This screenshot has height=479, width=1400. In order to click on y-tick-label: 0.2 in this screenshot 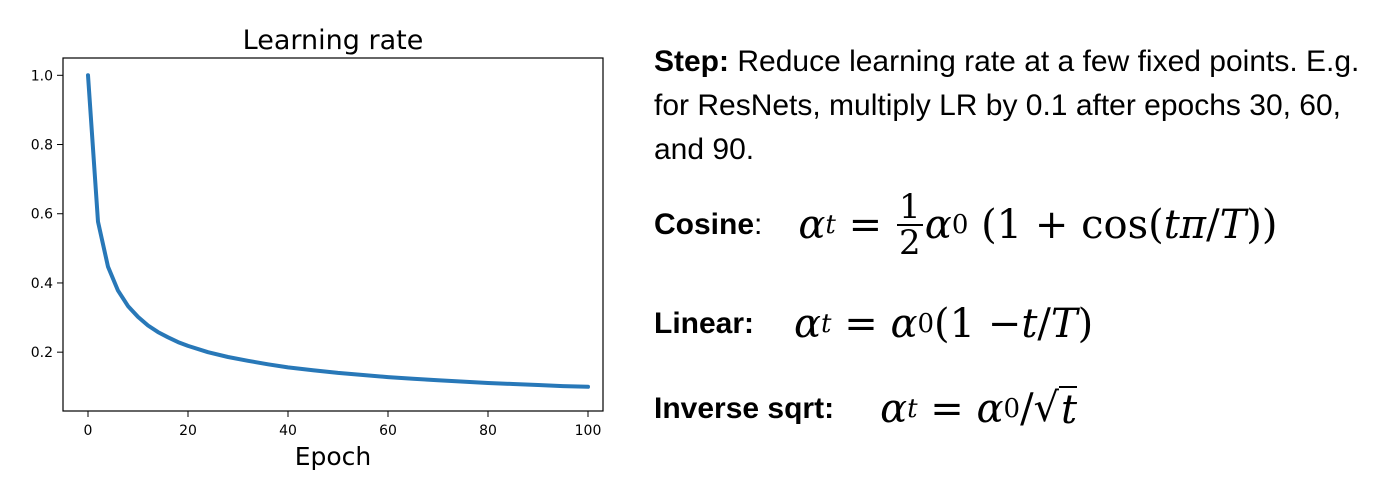, I will do `click(42, 353)`.